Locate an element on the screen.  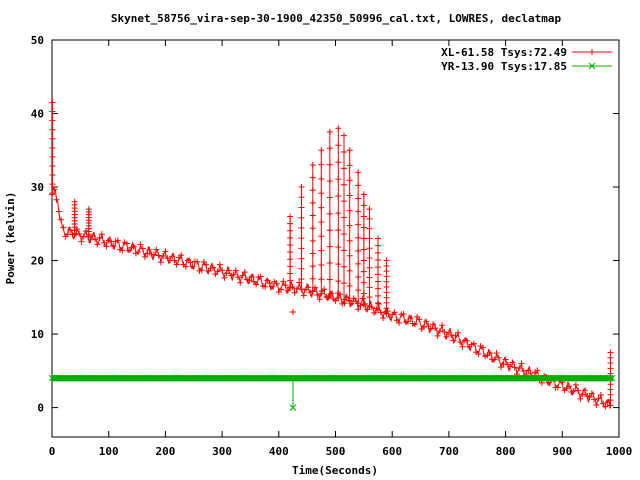
y-tick-label: 40 is located at coordinates (37, 114).